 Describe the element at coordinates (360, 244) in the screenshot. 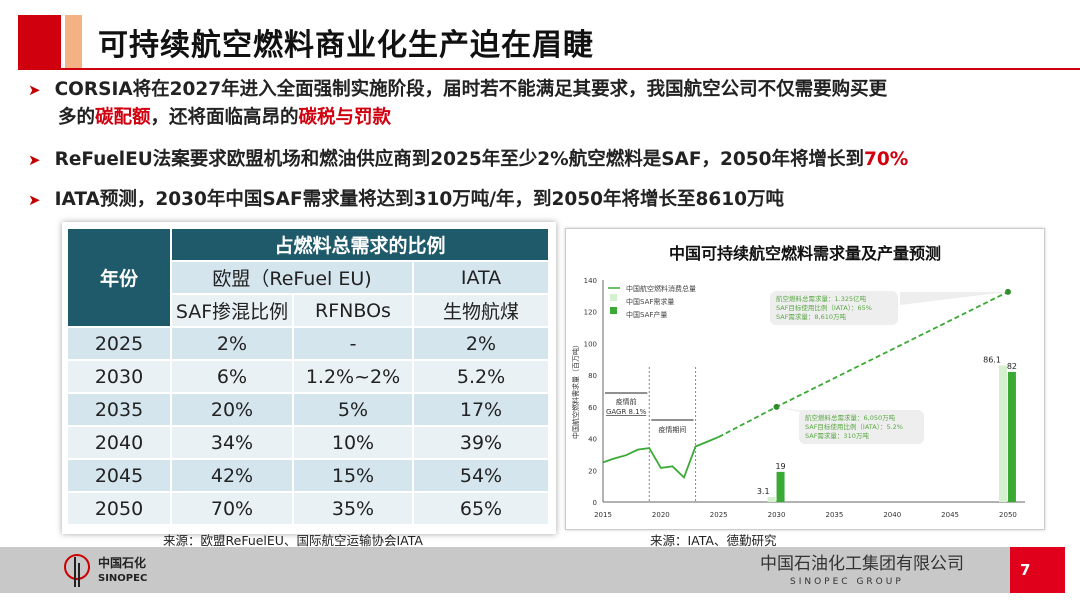

I see `group-header: 占燃料总需求的比例` at that location.